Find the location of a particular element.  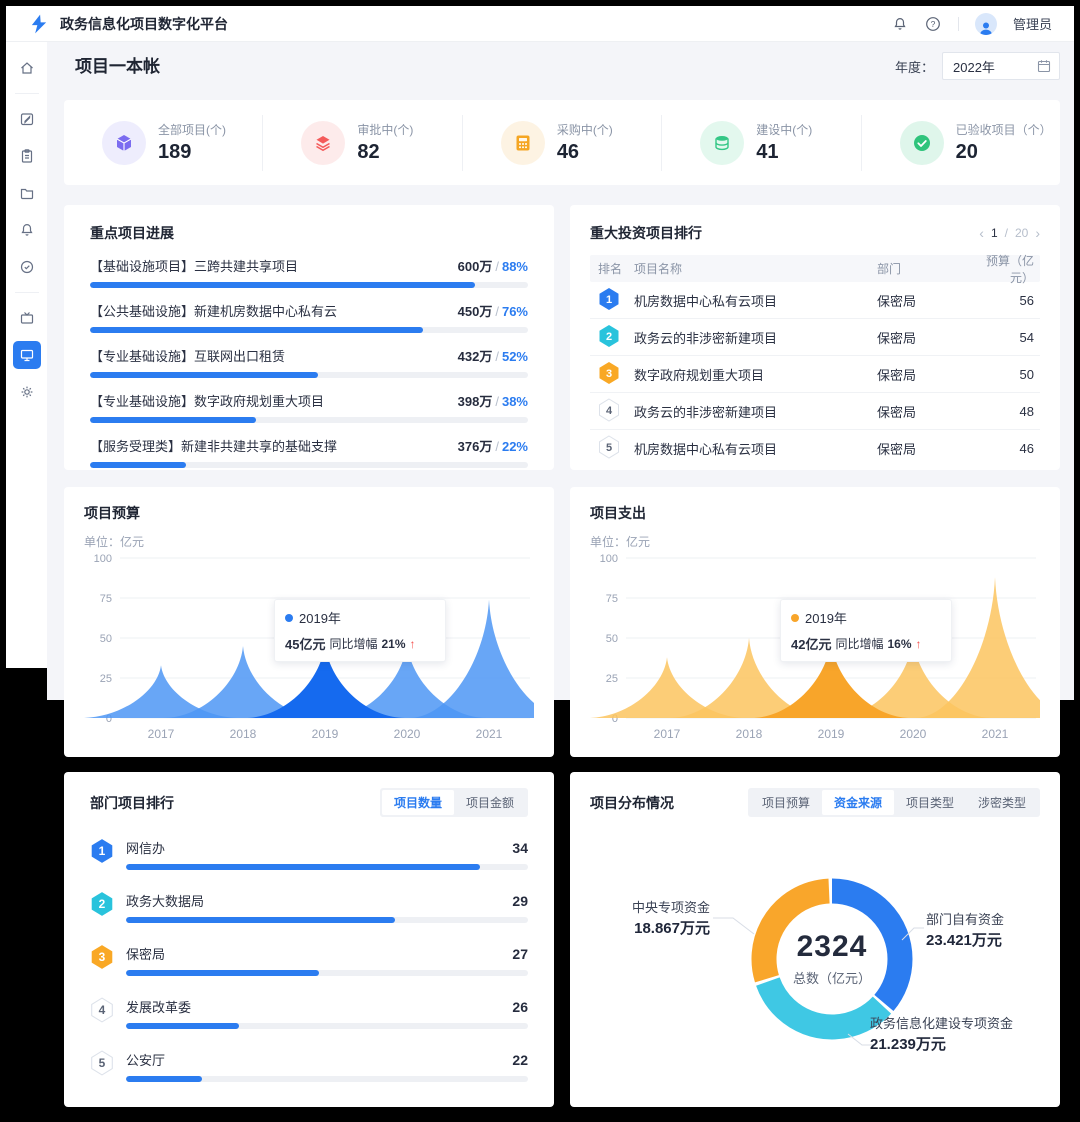

rank-row: 5 公安厅 22 is located at coordinates (309, 1066).